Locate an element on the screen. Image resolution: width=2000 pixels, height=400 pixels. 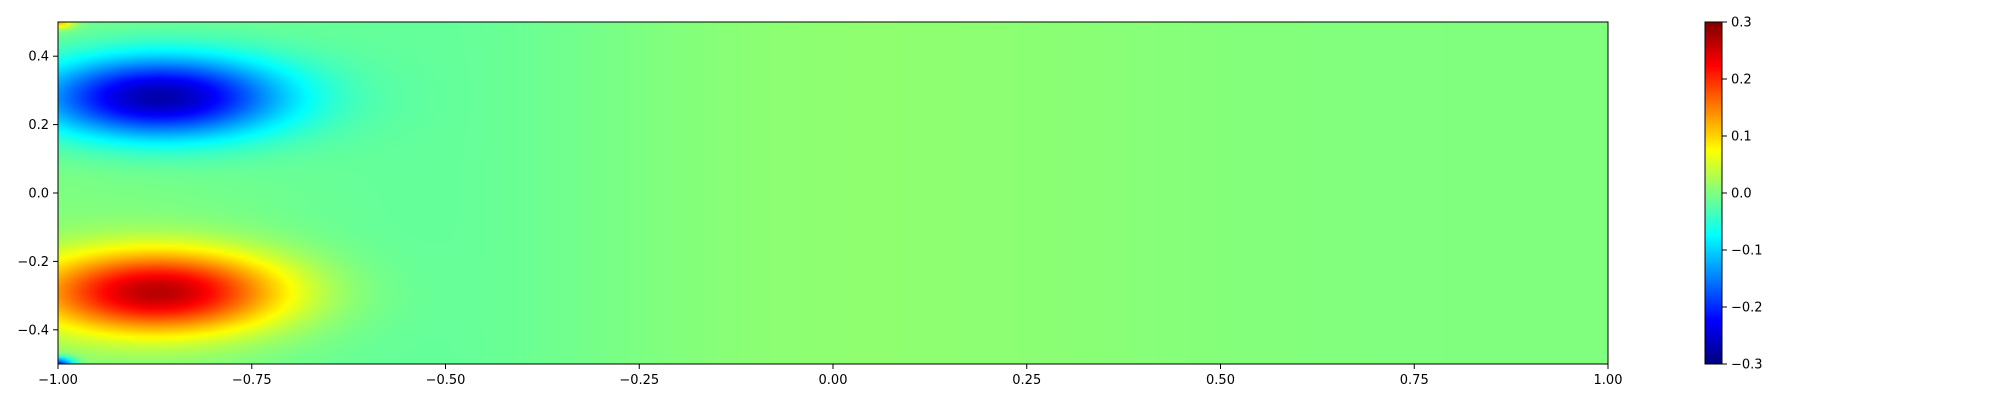
colorbar-tick-label: 0.1 is located at coordinates (1741, 137).